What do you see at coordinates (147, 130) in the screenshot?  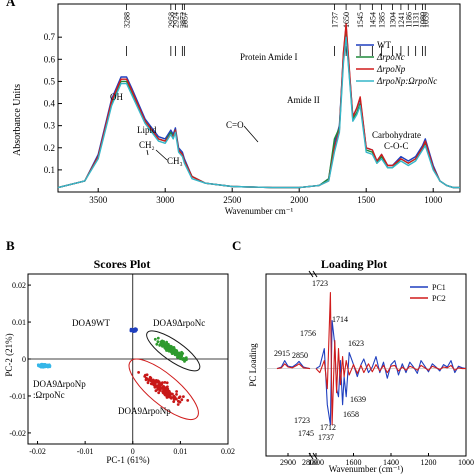 I see `annotation-lipid: Lipid` at bounding box center [147, 130].